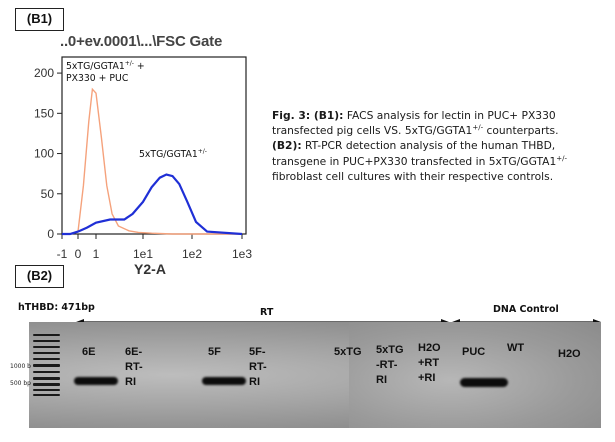 This screenshot has height=442, width=615. I want to click on caption-b1-sup: +/-, so click(478, 127).